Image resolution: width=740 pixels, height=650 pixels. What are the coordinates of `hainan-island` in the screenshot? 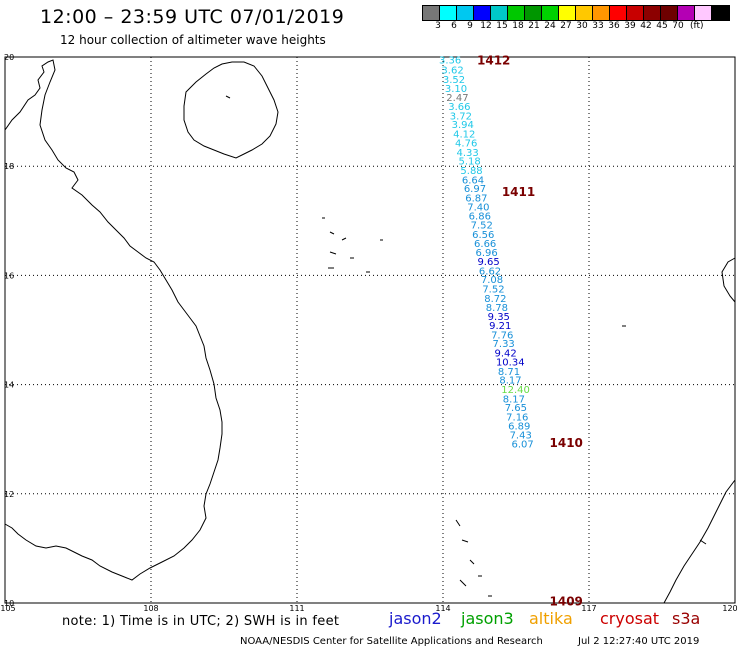 It's located at (231, 110).